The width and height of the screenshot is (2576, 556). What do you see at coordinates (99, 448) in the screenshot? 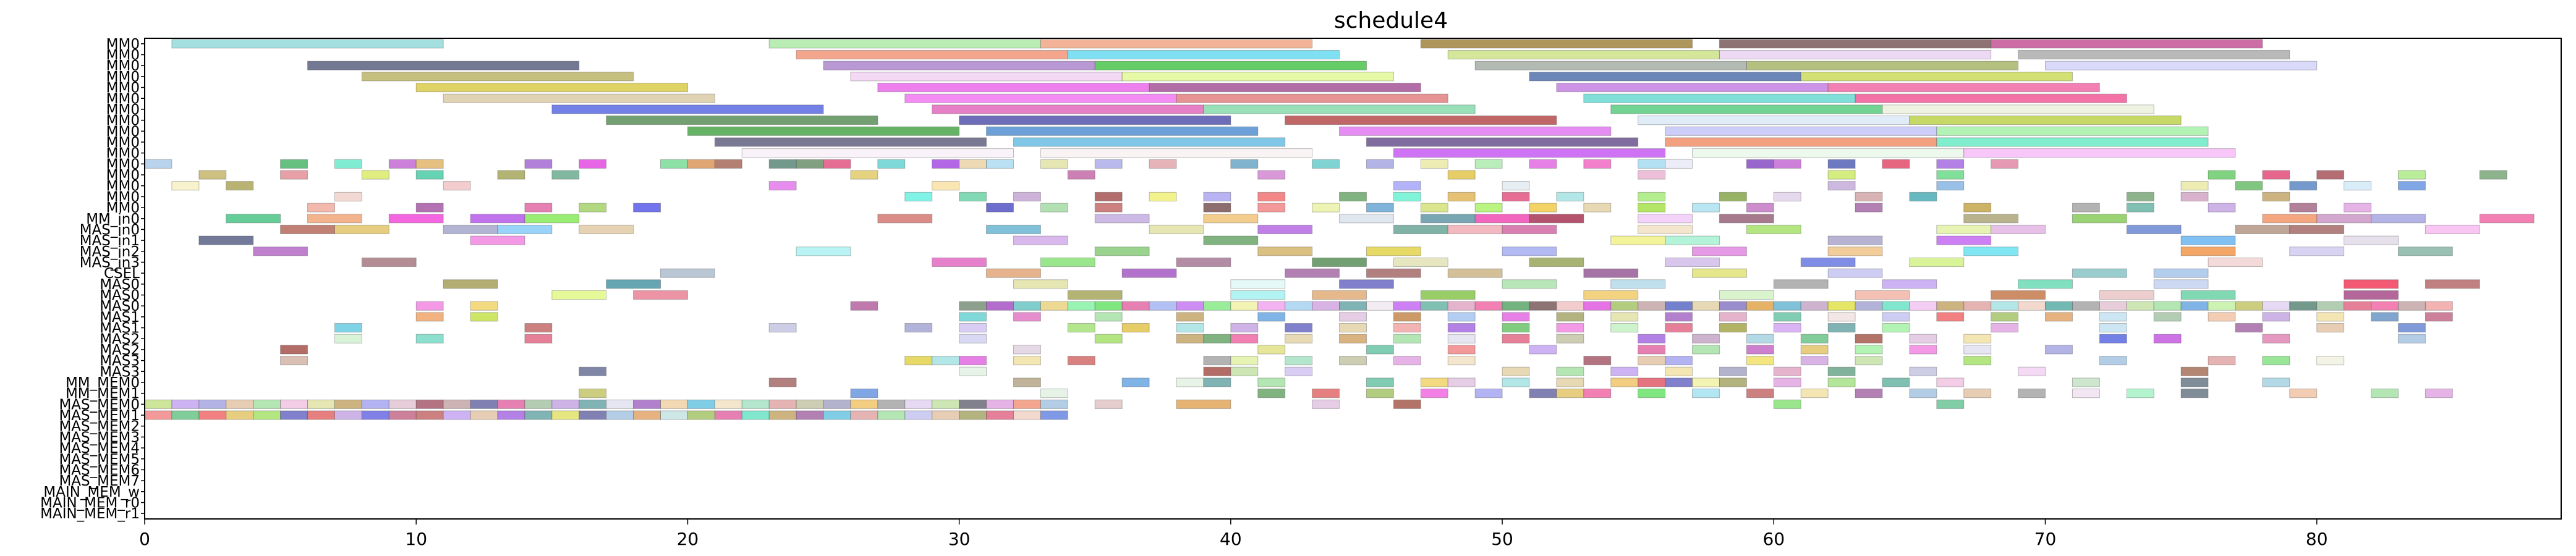
I see `row-label: MAS_MEM4` at bounding box center [99, 448].